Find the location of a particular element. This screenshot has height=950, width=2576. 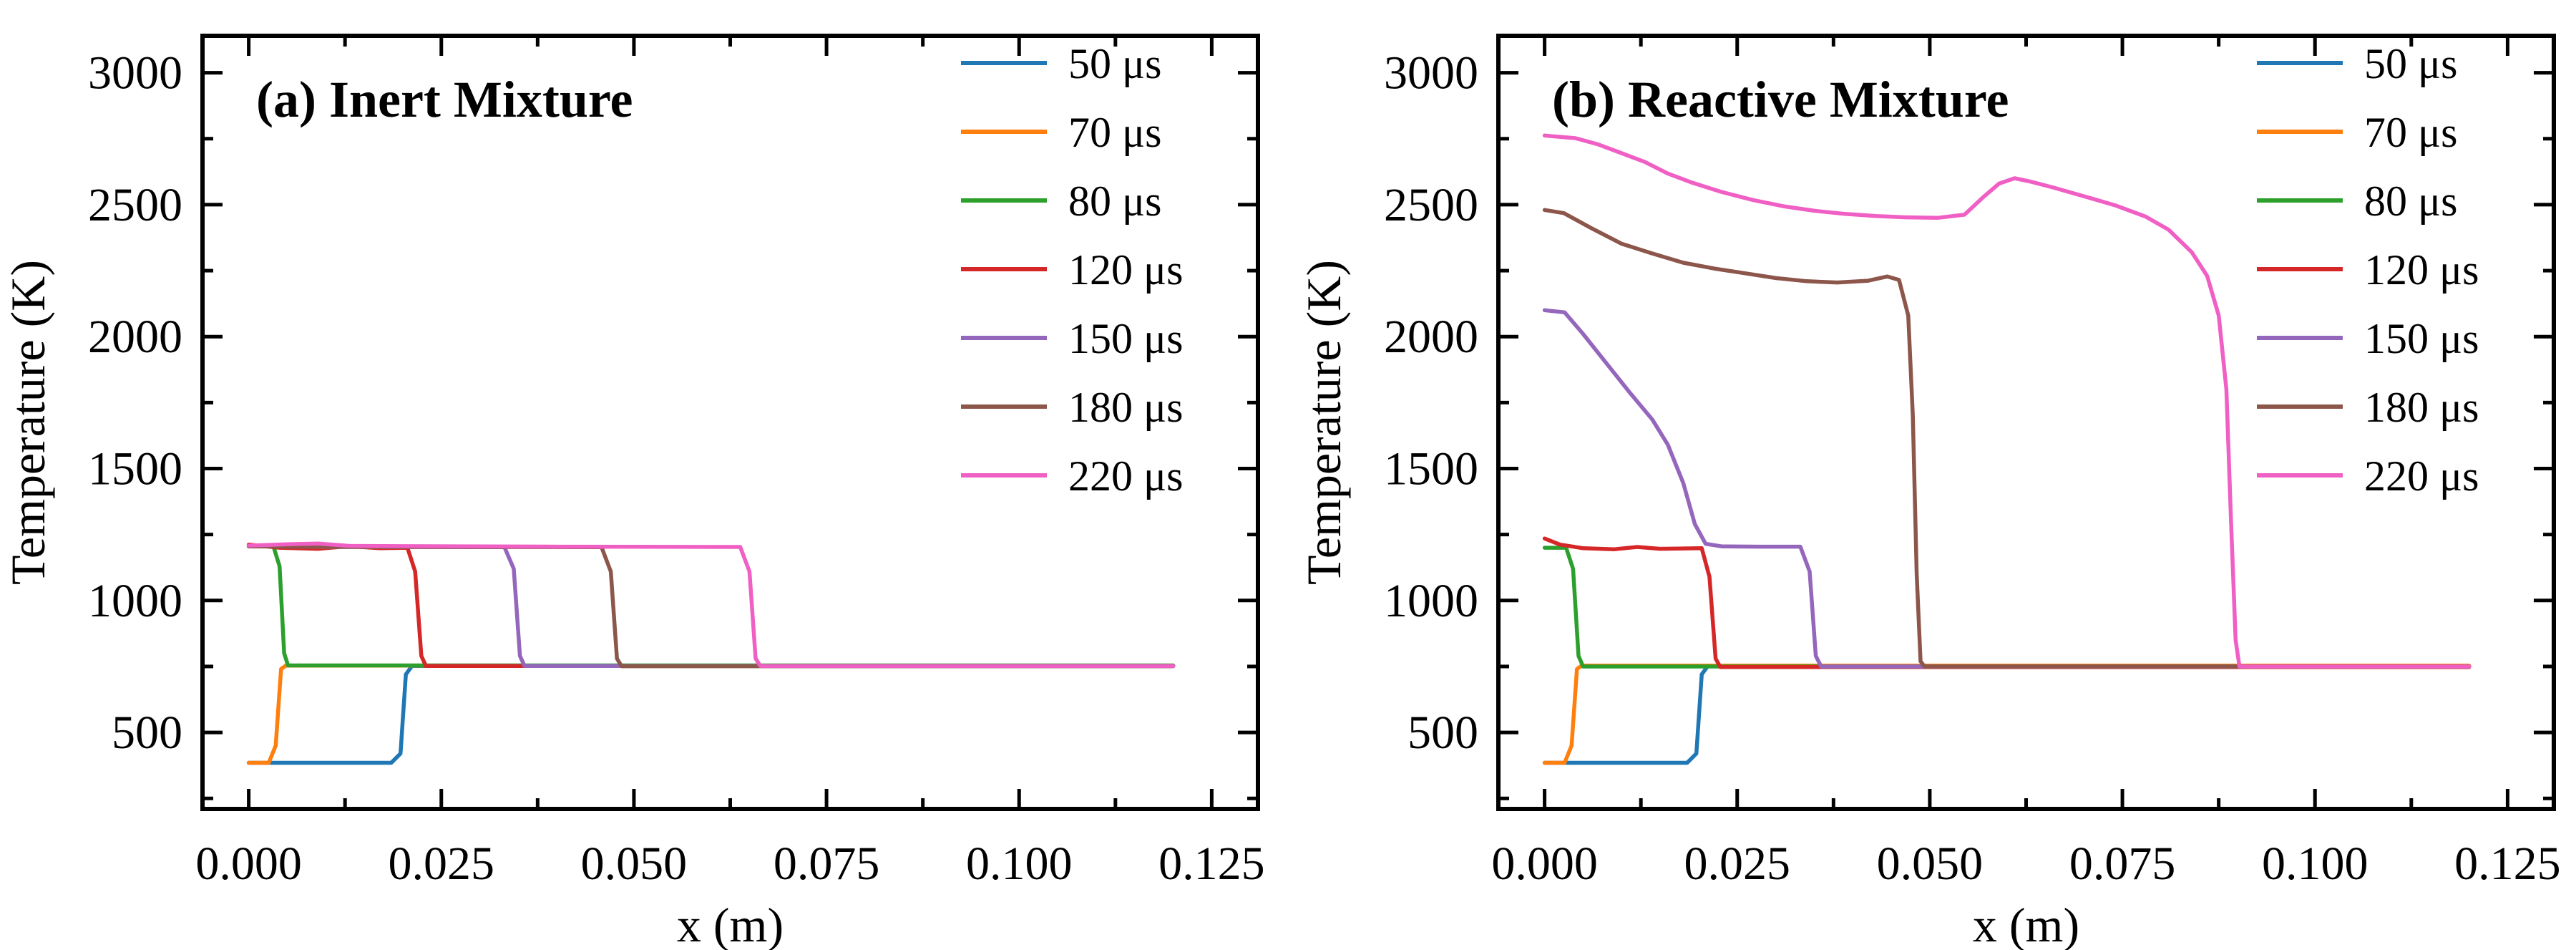

series-lines is located at coordinates (711, 653).